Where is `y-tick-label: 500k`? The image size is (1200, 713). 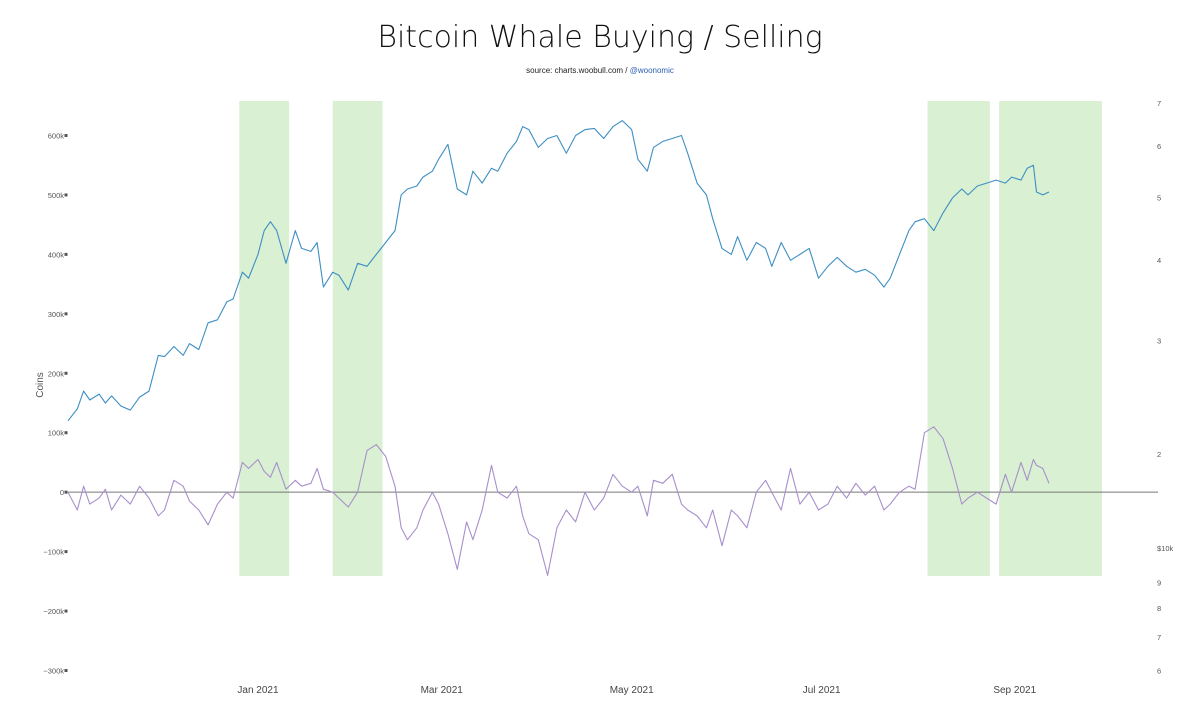
y-tick-label: 500k is located at coordinates (56, 195).